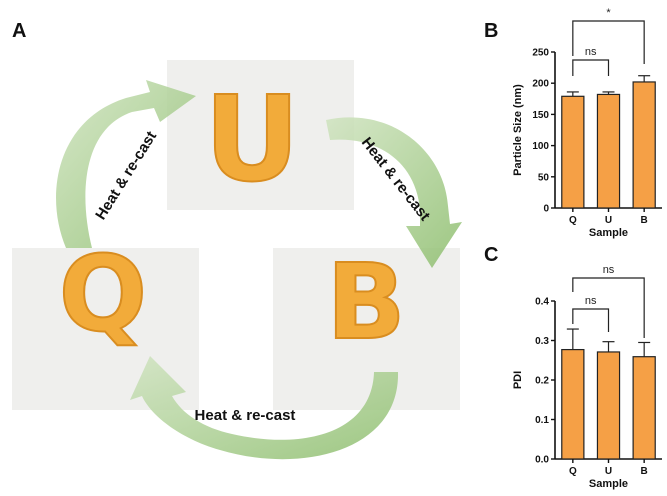 The height and width of the screenshot is (496, 667). What do you see at coordinates (644, 408) in the screenshot?
I see `bar-b` at bounding box center [644, 408].